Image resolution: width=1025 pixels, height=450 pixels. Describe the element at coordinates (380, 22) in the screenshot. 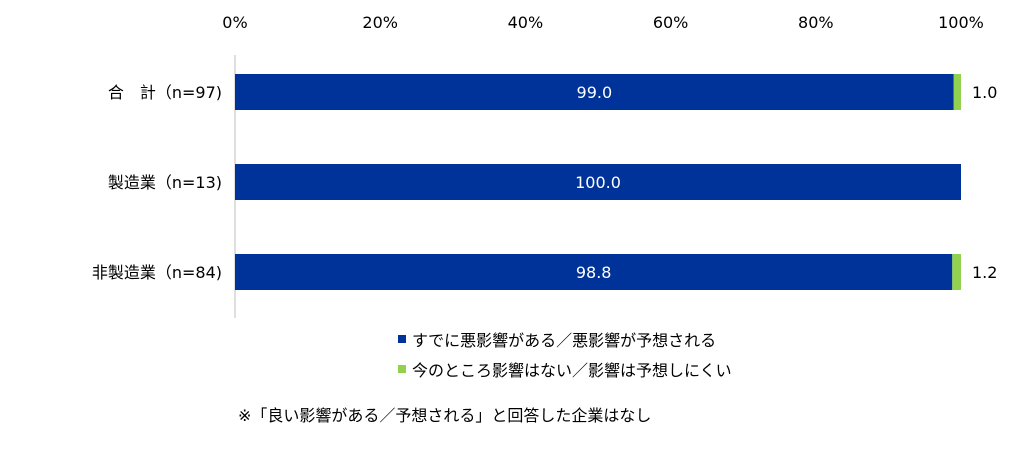

I see `x-tick-label: 20%` at that location.